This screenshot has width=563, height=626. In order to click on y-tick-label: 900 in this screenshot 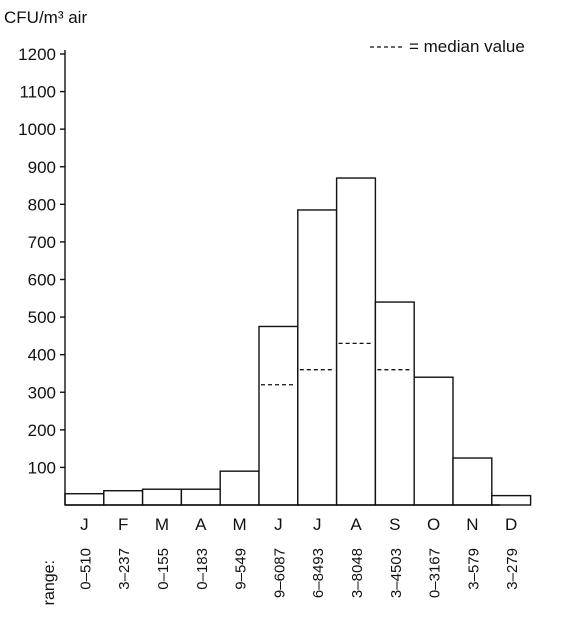, I will do `click(42, 167)`.